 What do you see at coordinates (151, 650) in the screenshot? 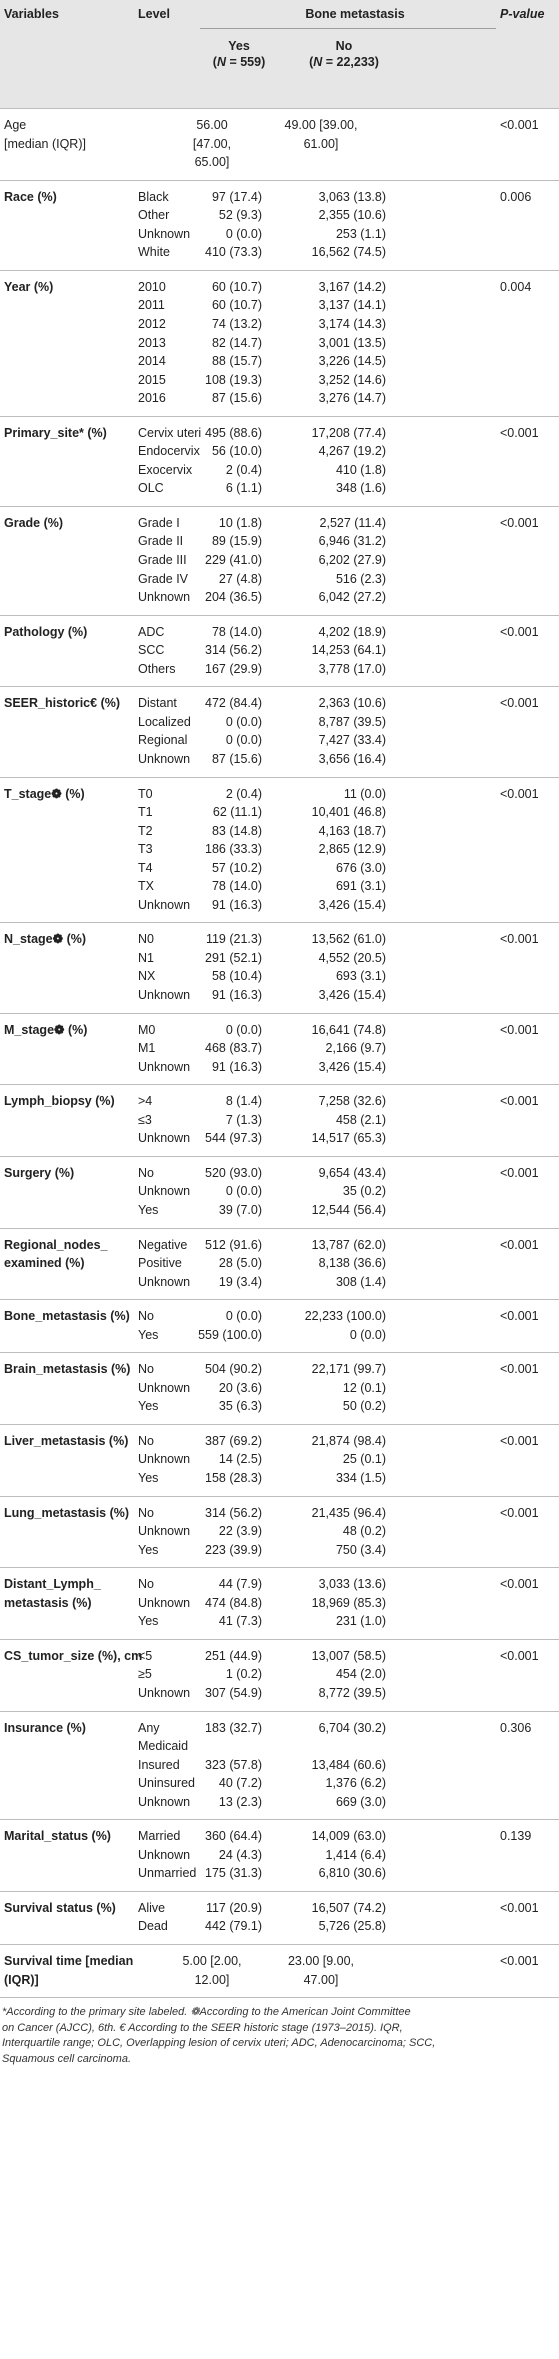
I see `level-label: SCC` at bounding box center [151, 650].